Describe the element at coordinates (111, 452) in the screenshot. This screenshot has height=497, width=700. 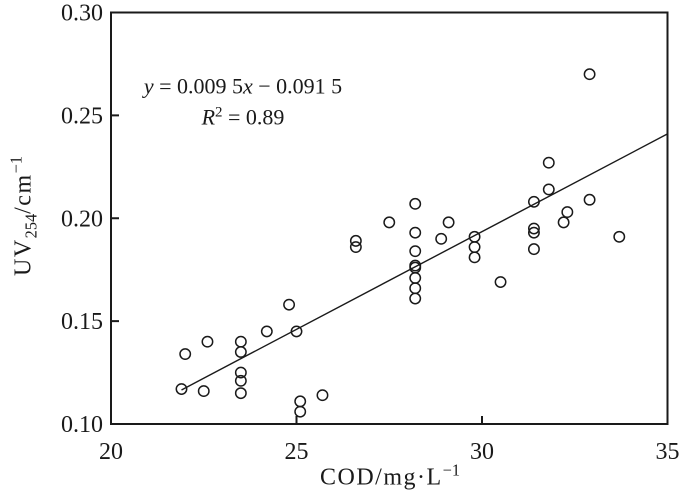
I see `x-tick-label: 20` at that location.